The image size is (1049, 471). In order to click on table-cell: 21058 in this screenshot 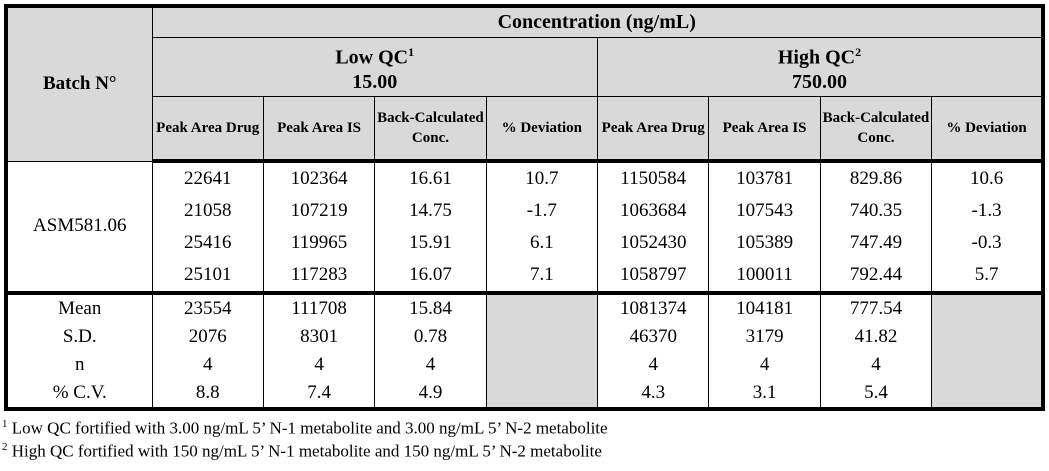, I will do `click(207, 211)`.